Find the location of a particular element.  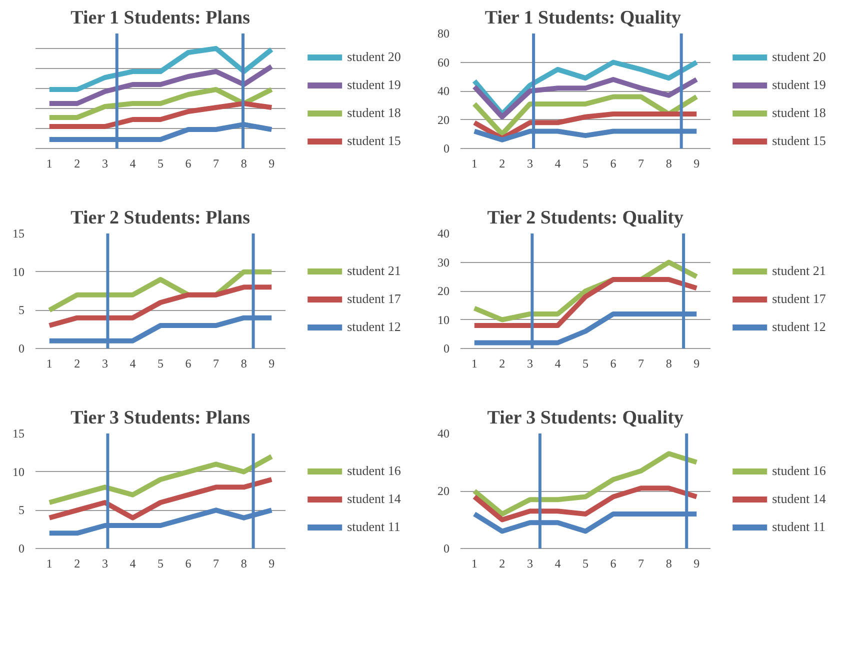

chart-title: Tier 2 Students: Quality is located at coordinates (585, 218).